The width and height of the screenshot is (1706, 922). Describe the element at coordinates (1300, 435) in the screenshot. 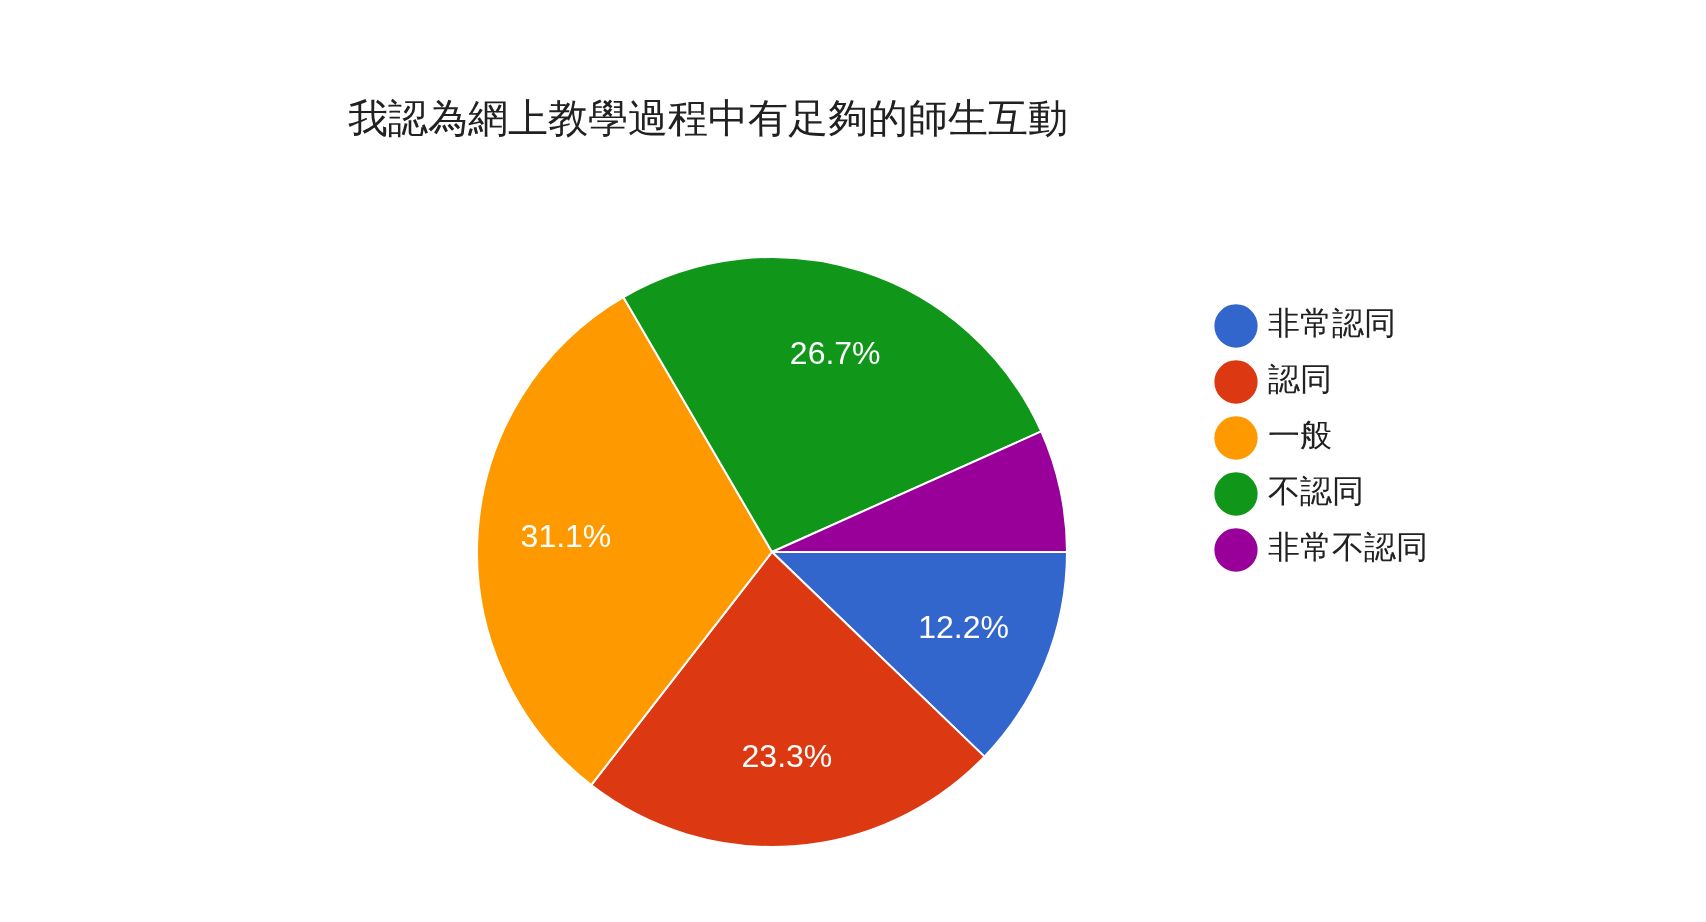

I see `legend-label: 一般` at that location.